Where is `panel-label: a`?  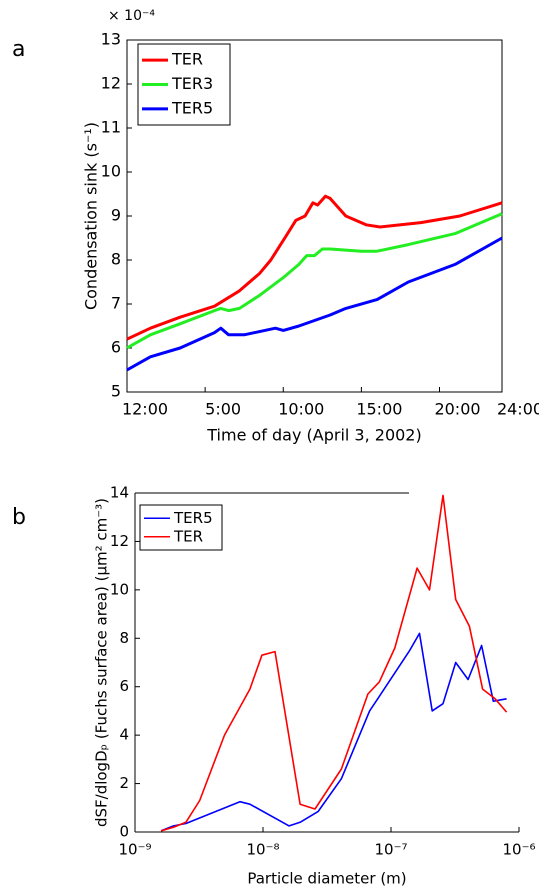 panel-label: a is located at coordinates (18, 49).